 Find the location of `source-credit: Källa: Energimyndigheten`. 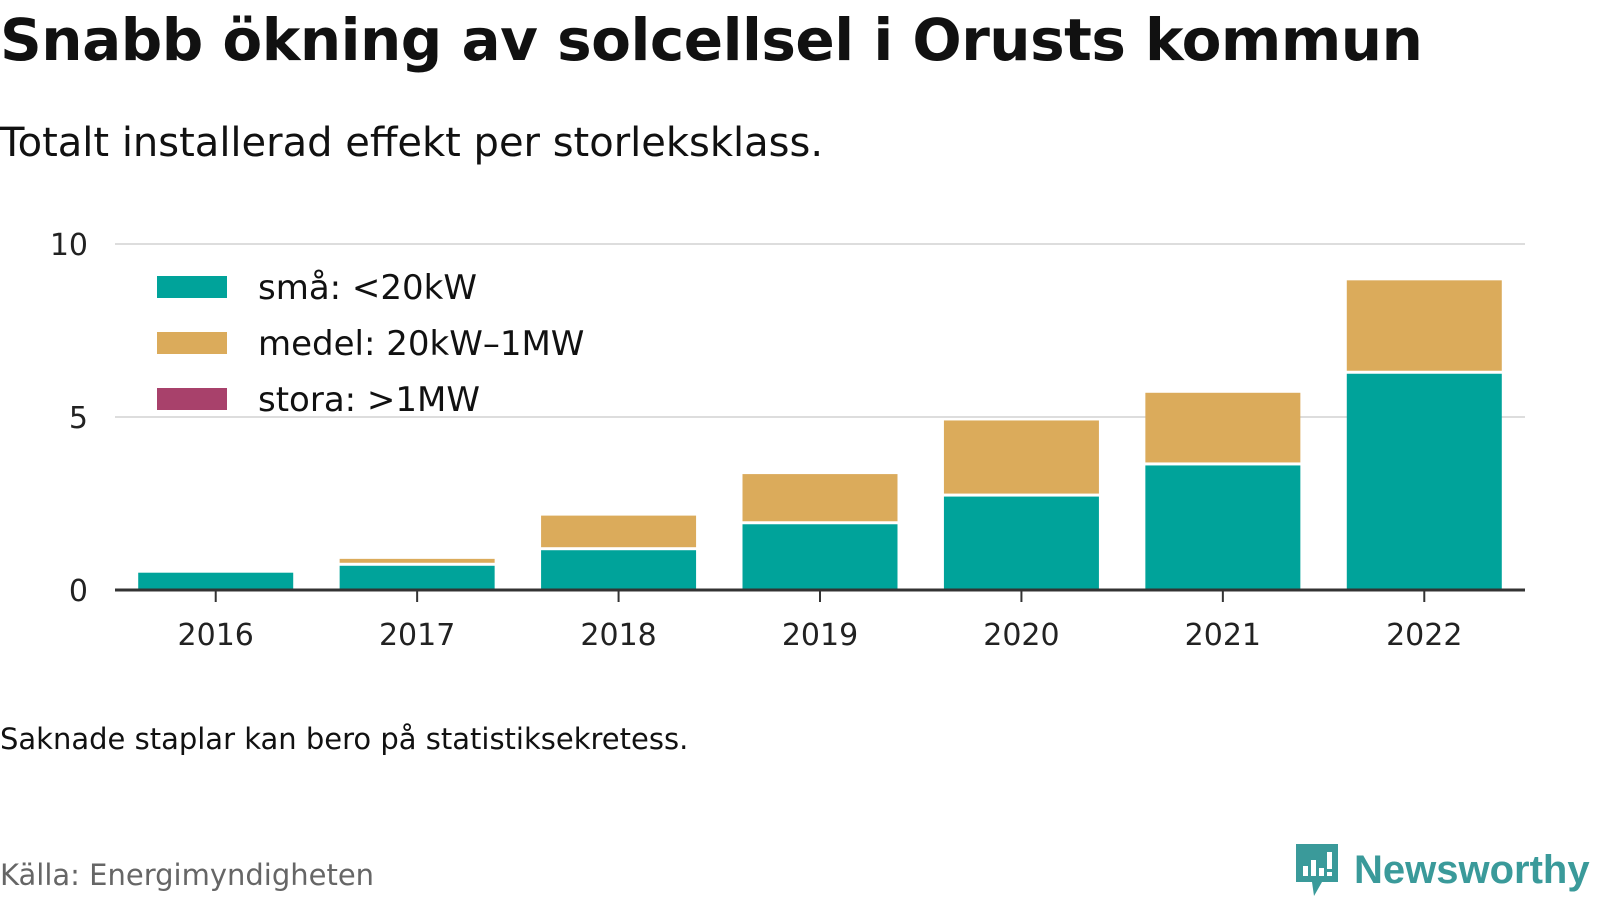

source-credit: Källa: Energimyndigheten is located at coordinates (187, 875).